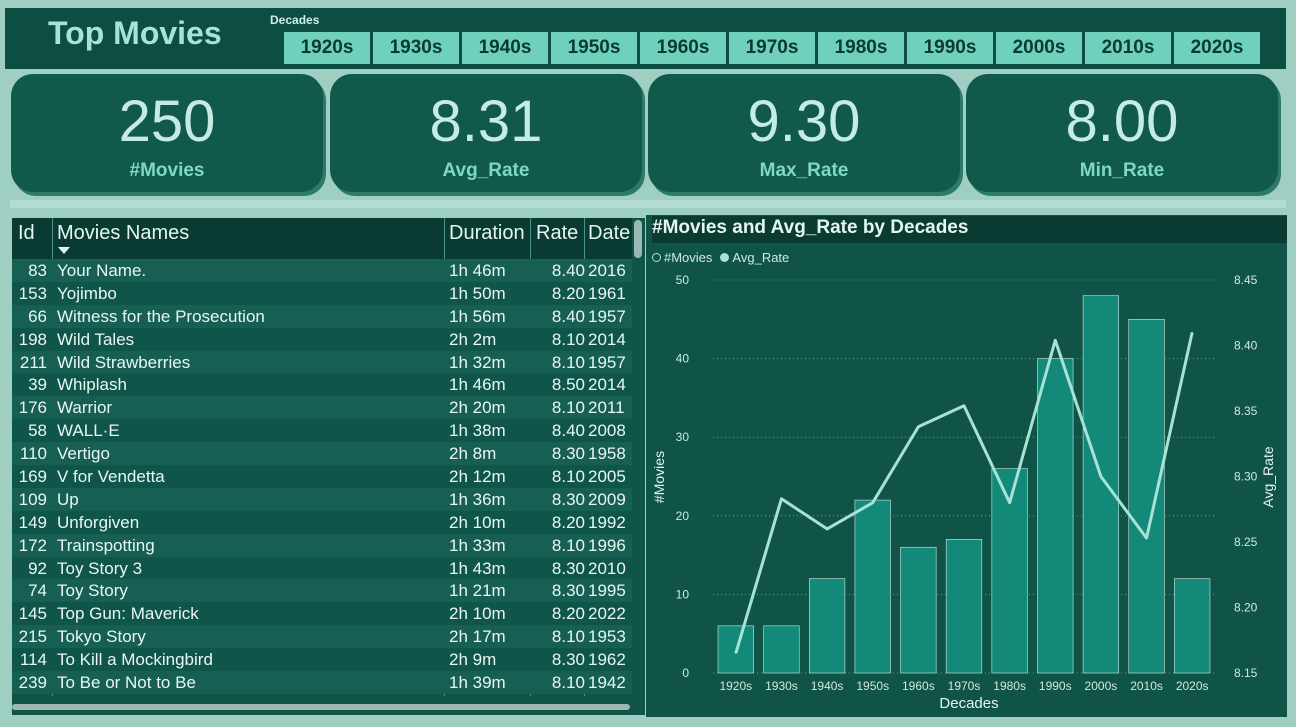 Image resolution: width=1296 pixels, height=727 pixels. Describe the element at coordinates (594, 48) in the screenshot. I see `decade-button-1950s: 1950s` at that location.